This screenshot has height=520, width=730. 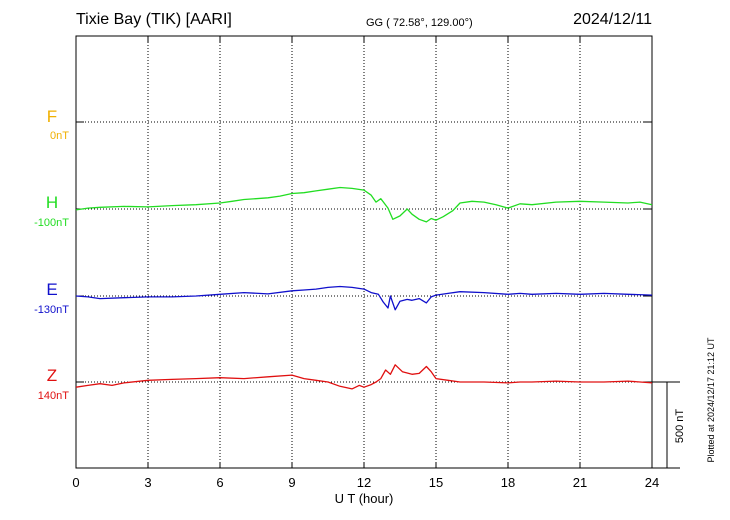 I want to click on plotted-at-note: Plotted at 2024/12/17 21:12 UT, so click(x=711, y=400).